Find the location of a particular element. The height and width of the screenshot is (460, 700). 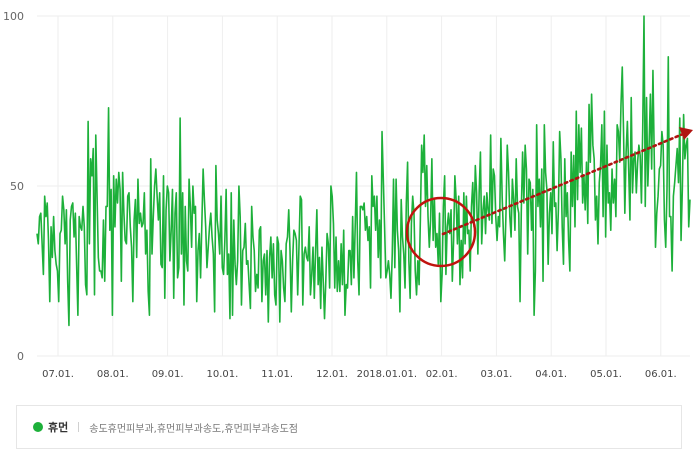

x-tick-label: 11.01. is located at coordinates (277, 374).